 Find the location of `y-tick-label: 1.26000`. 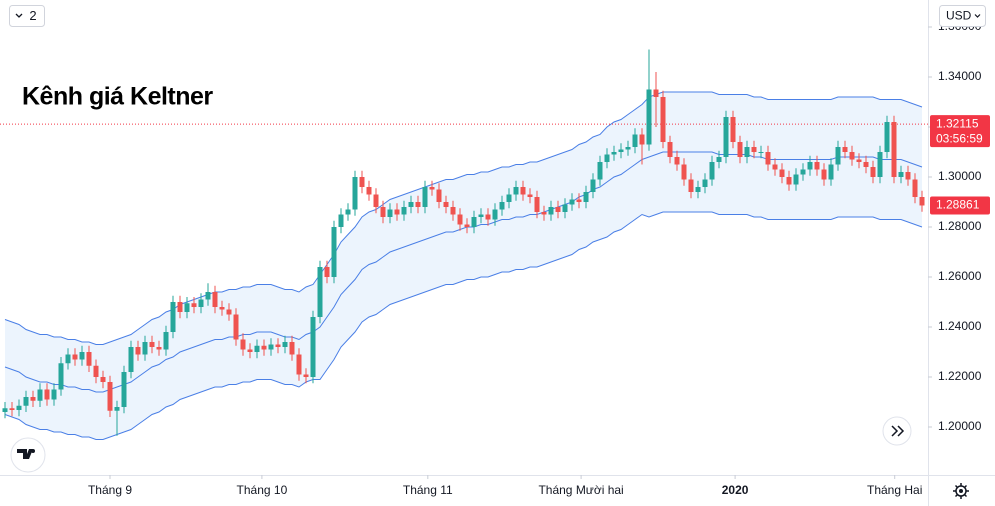

y-tick-label: 1.26000 is located at coordinates (960, 276).